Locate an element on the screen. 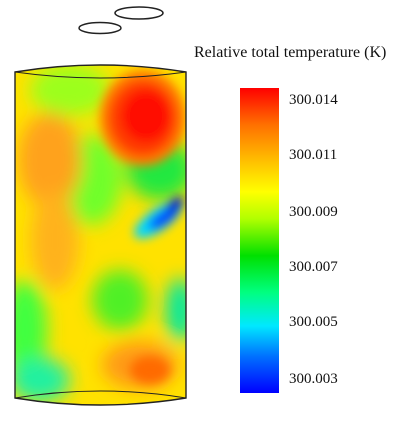  top-port-large-icon is located at coordinates (139, 13).